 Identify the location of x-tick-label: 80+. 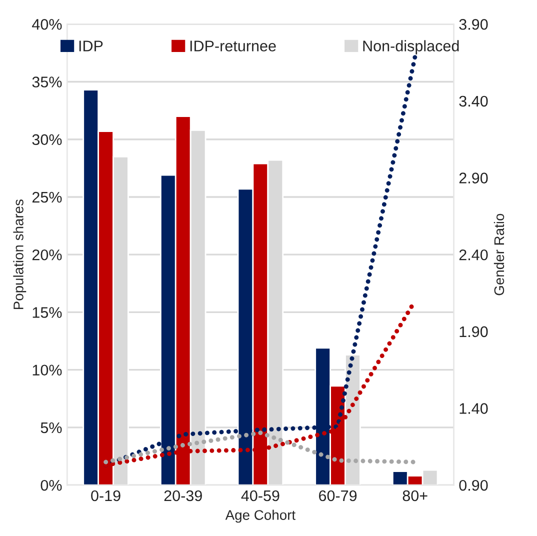
(415, 496).